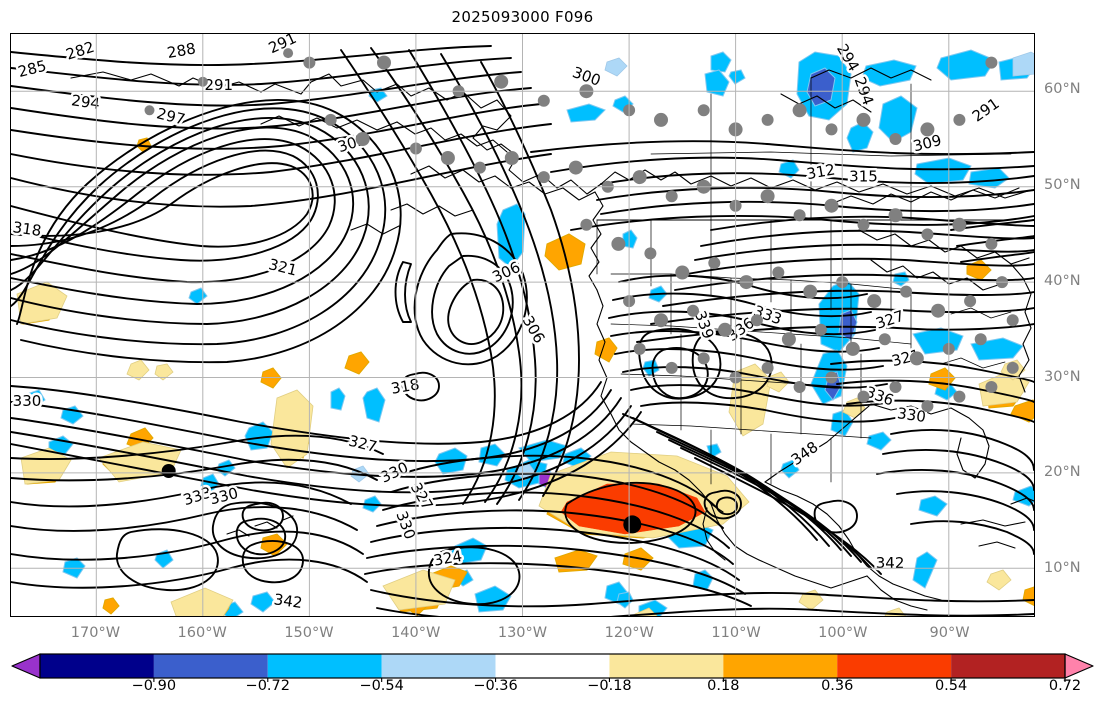 Image resolution: width=1105 pixels, height=712 pixels. Describe the element at coordinates (381, 686) in the screenshot. I see `colorbar-tick-label: −0.54` at that location.